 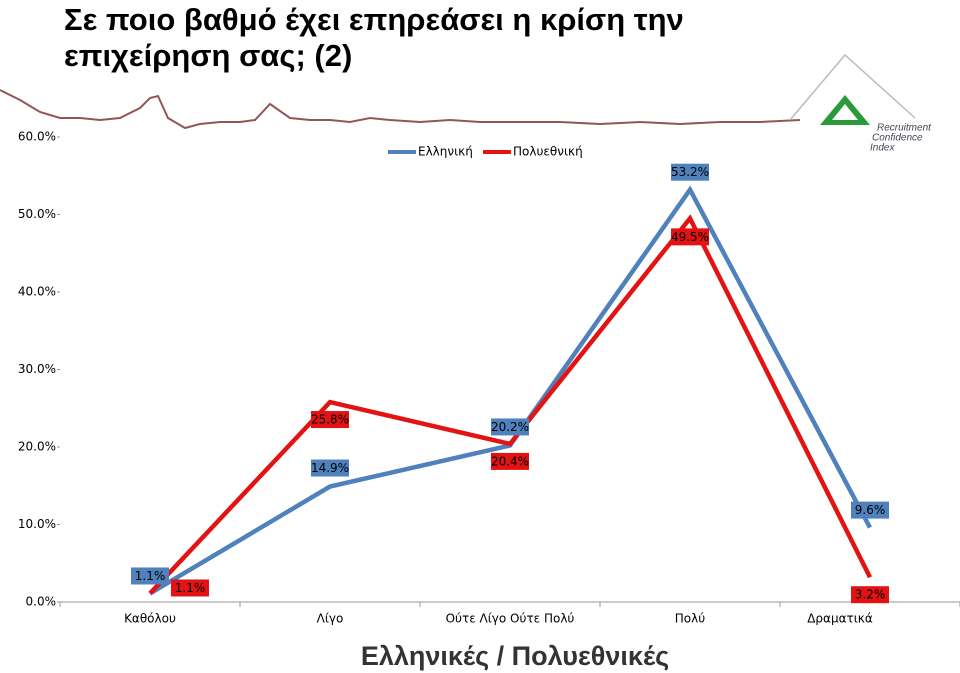 I want to click on x-tick-label: Ούτε Λίγο Ούτε Πολύ, so click(x=510, y=619).